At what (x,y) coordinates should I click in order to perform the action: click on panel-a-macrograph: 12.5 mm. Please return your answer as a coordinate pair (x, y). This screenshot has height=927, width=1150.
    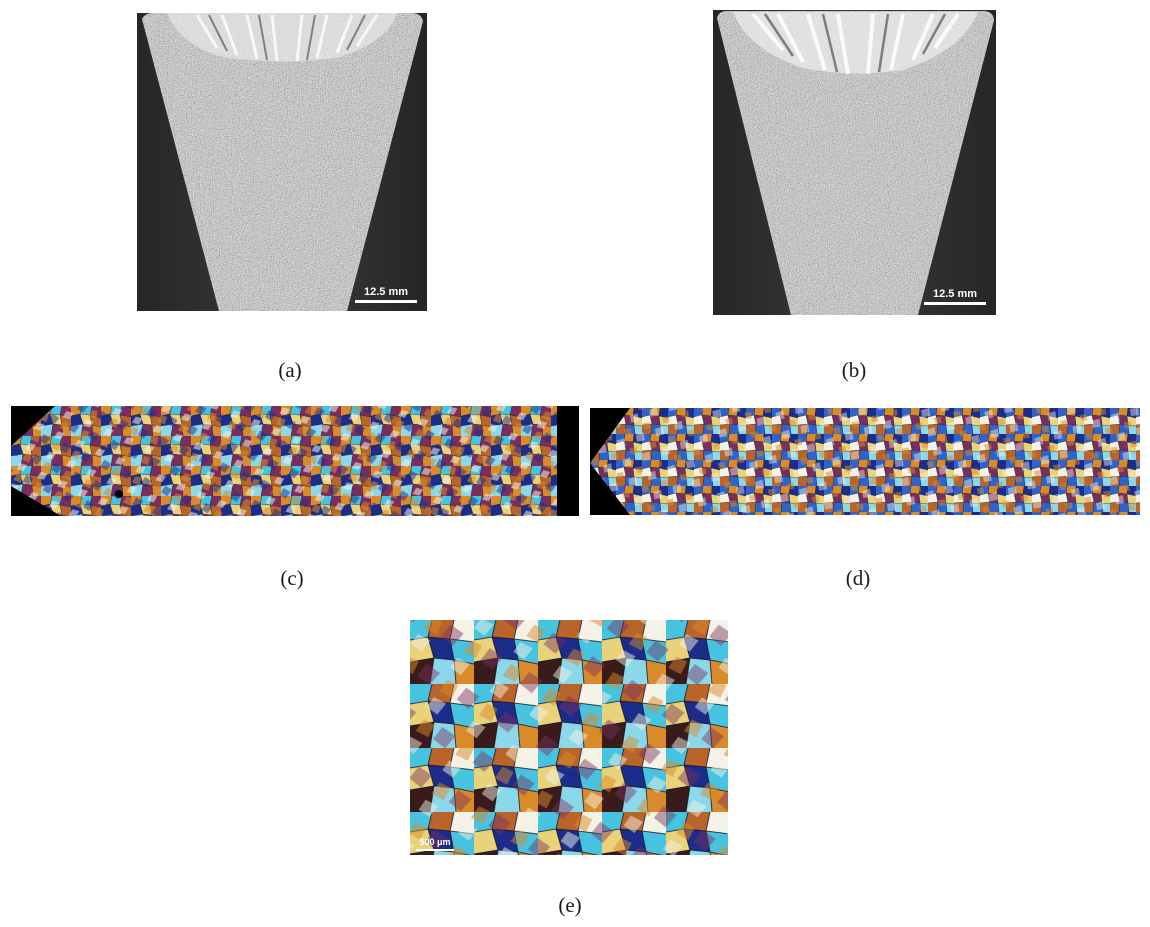
    Looking at the image, I should click on (282, 162).